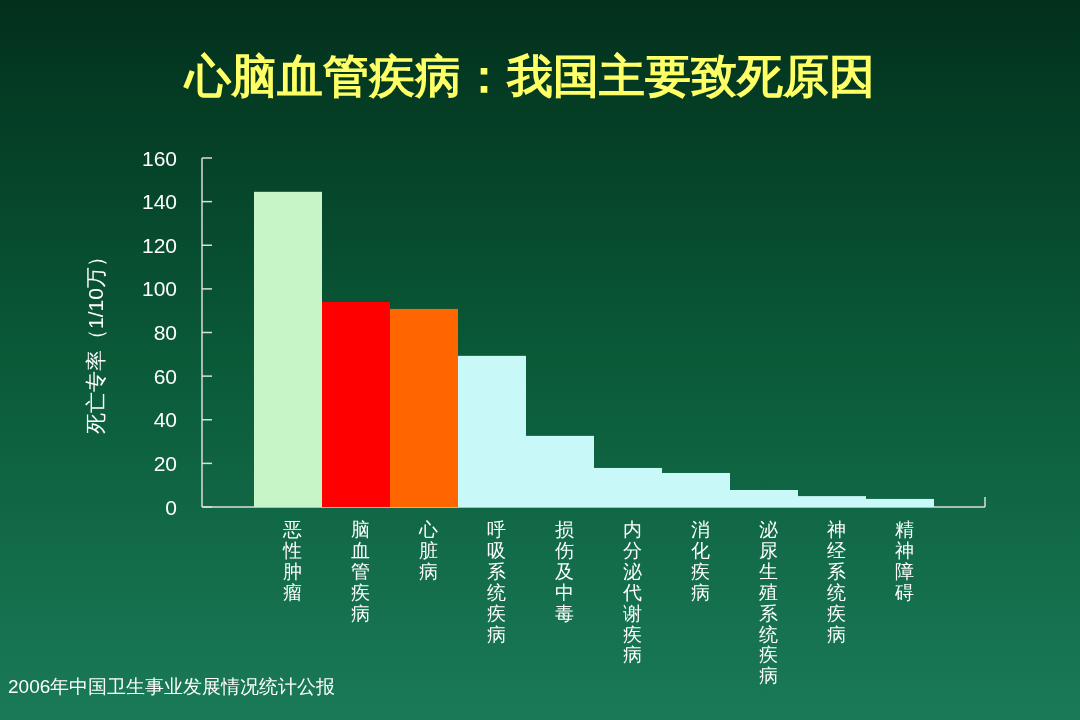 The height and width of the screenshot is (720, 1080). What do you see at coordinates (496, 582) in the screenshot?
I see `x-tick-label: 呼吸系统疾病` at bounding box center [496, 582].